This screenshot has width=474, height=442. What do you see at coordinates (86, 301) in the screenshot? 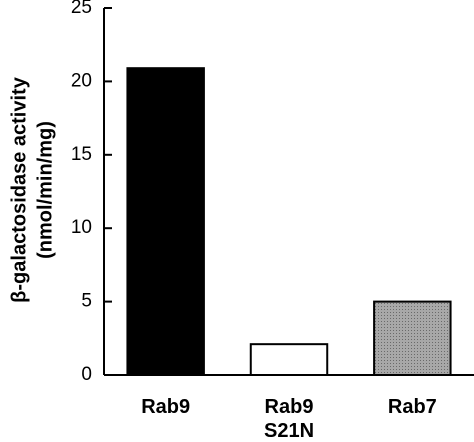
I see `y-tick-label: 5` at bounding box center [86, 301].